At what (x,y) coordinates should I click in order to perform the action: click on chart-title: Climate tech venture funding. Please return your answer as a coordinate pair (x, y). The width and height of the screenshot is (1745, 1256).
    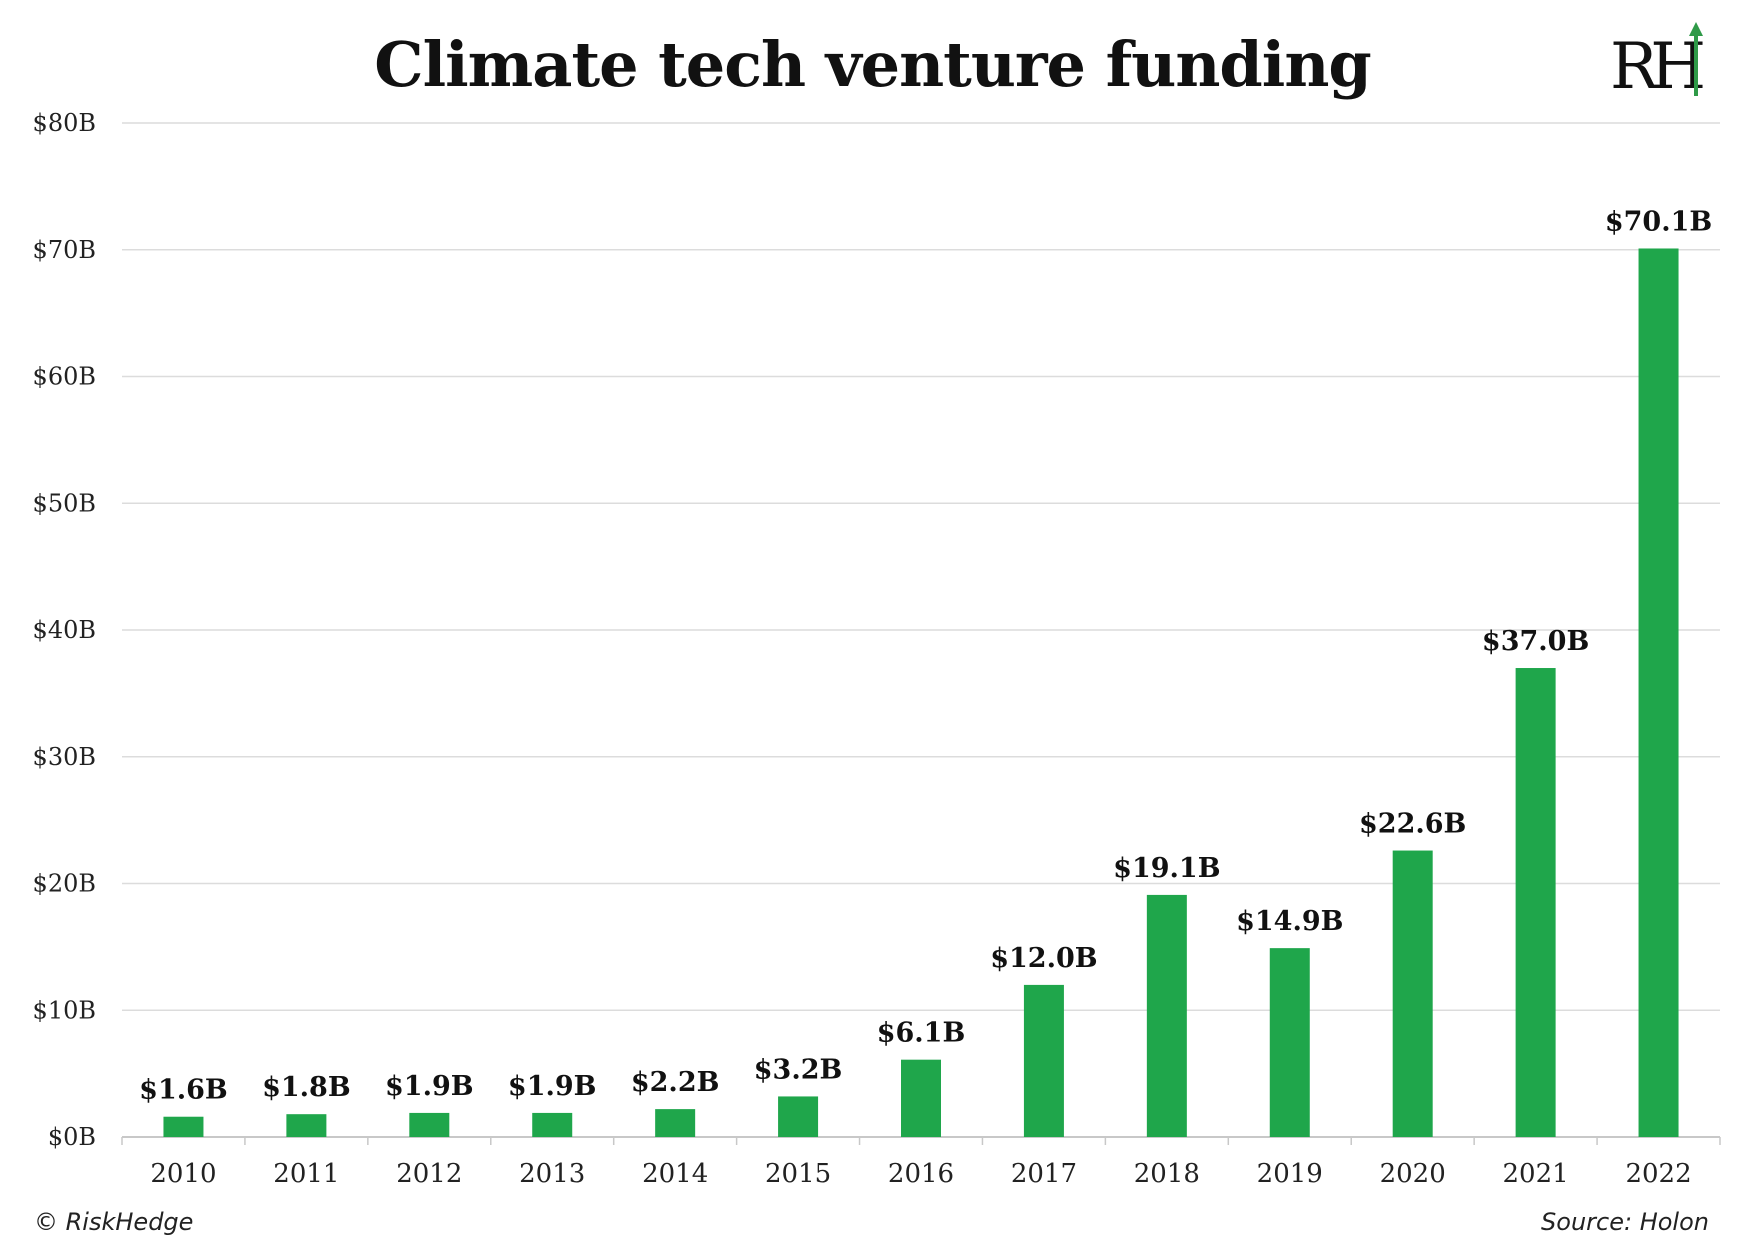
    Looking at the image, I should click on (873, 64).